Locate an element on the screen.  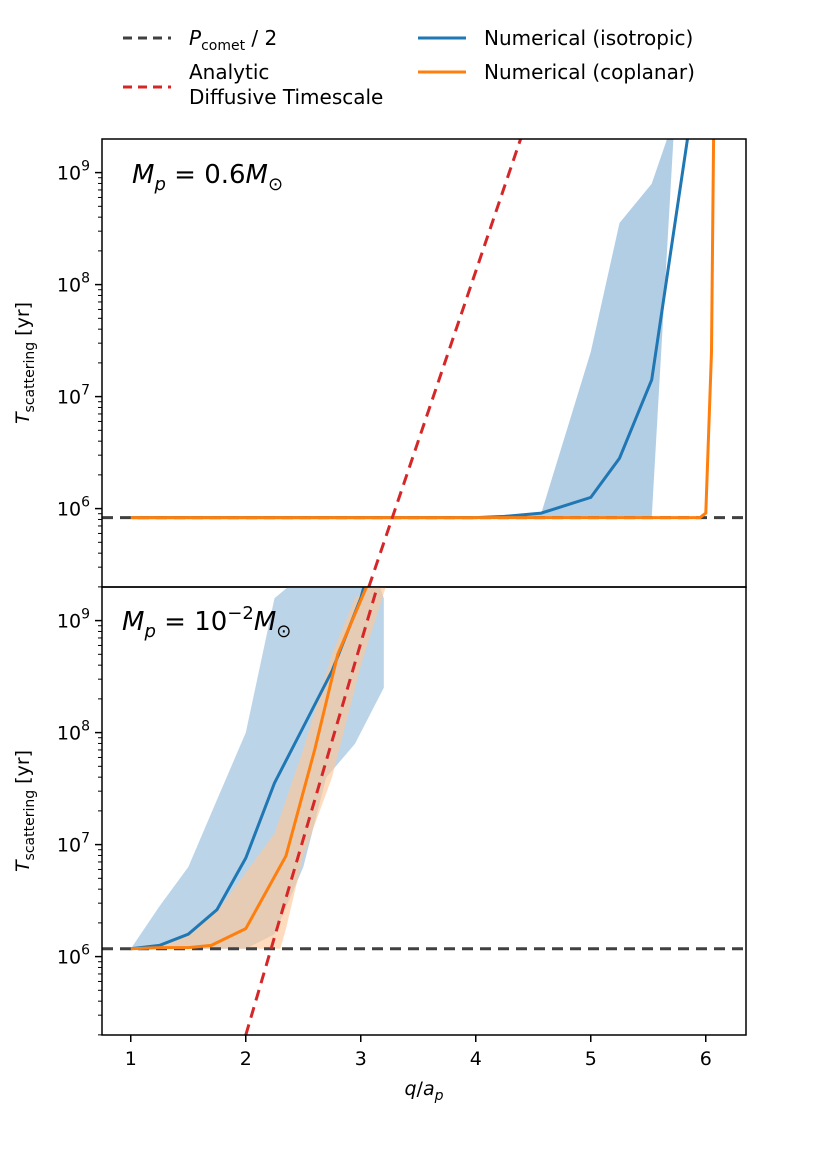
legend-analytic-label-line2: Diffusive Timescale is located at coordinates (286, 97).